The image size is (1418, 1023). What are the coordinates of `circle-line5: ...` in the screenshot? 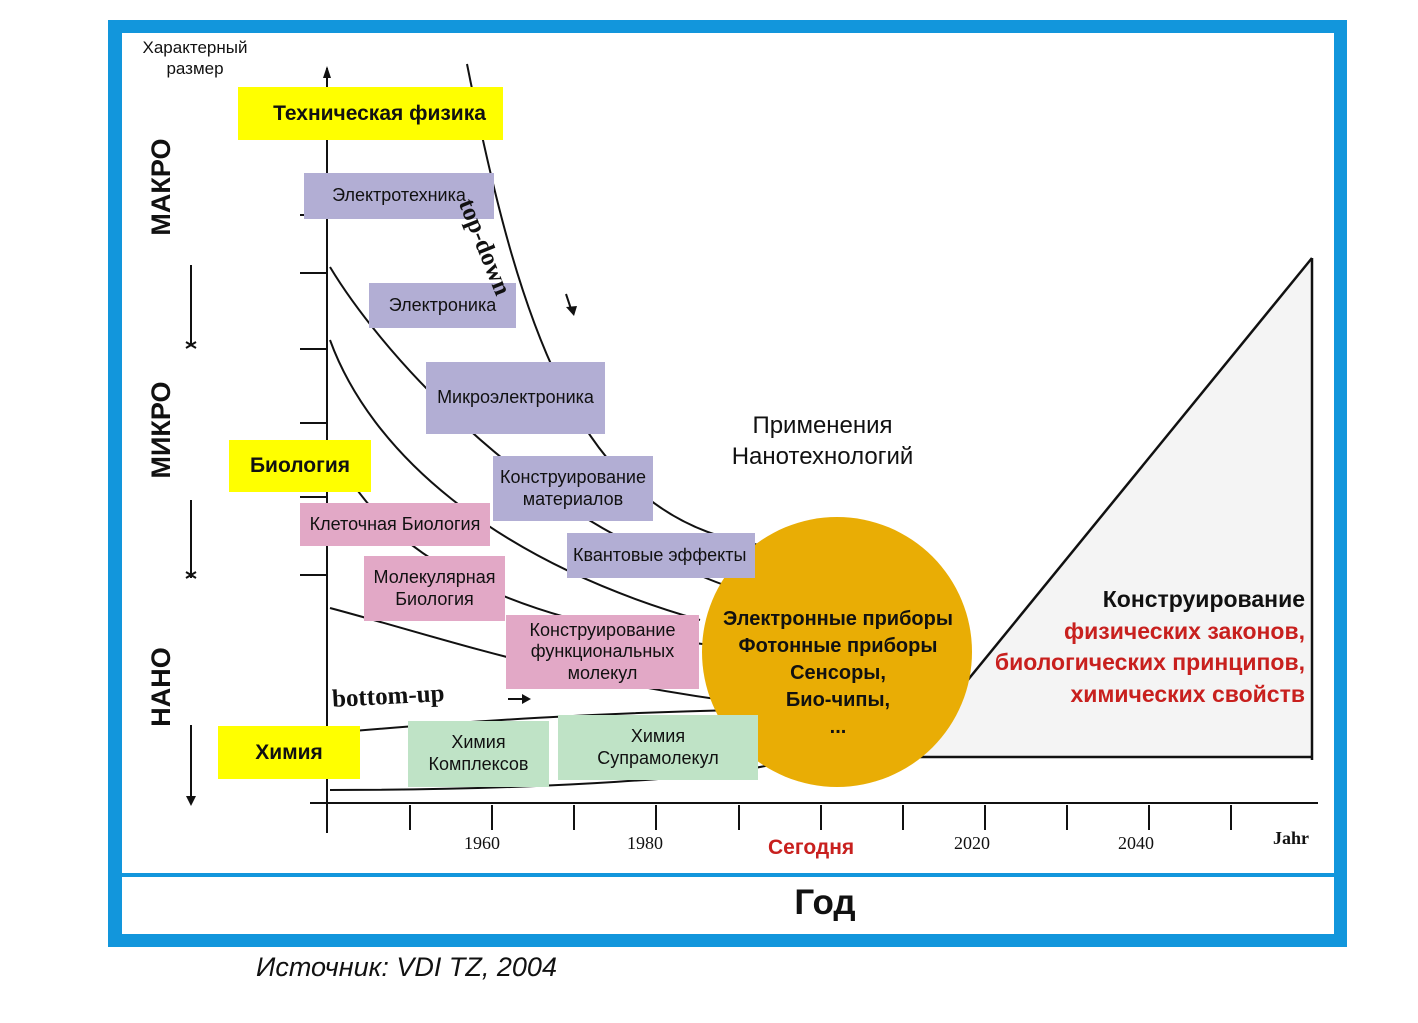 It's located at (838, 727).